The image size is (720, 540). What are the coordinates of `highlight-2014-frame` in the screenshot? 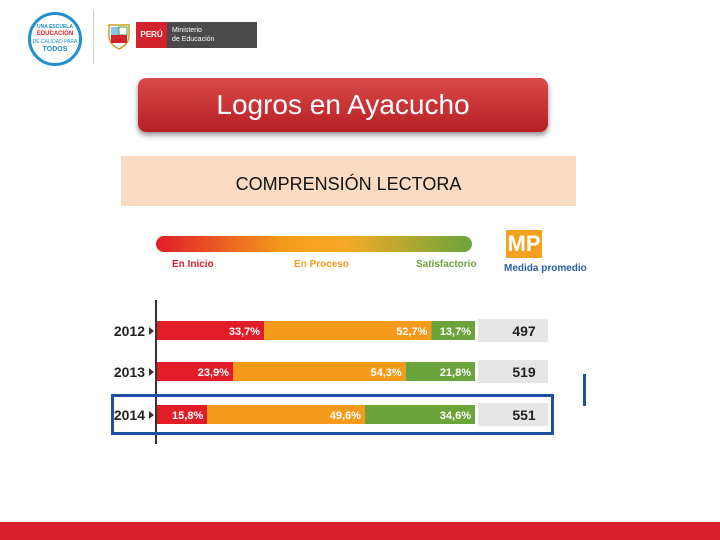 It's located at (332, 414).